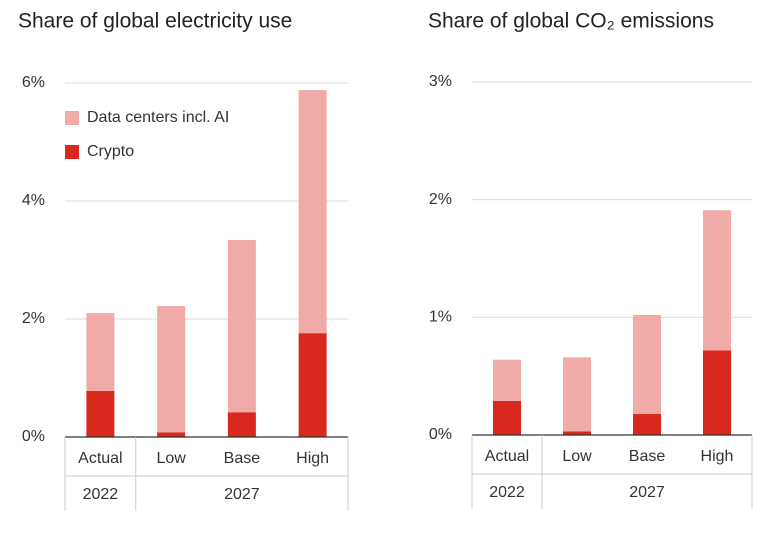  Describe the element at coordinates (33, 82) in the screenshot. I see `y-tick-label: 6%` at that location.